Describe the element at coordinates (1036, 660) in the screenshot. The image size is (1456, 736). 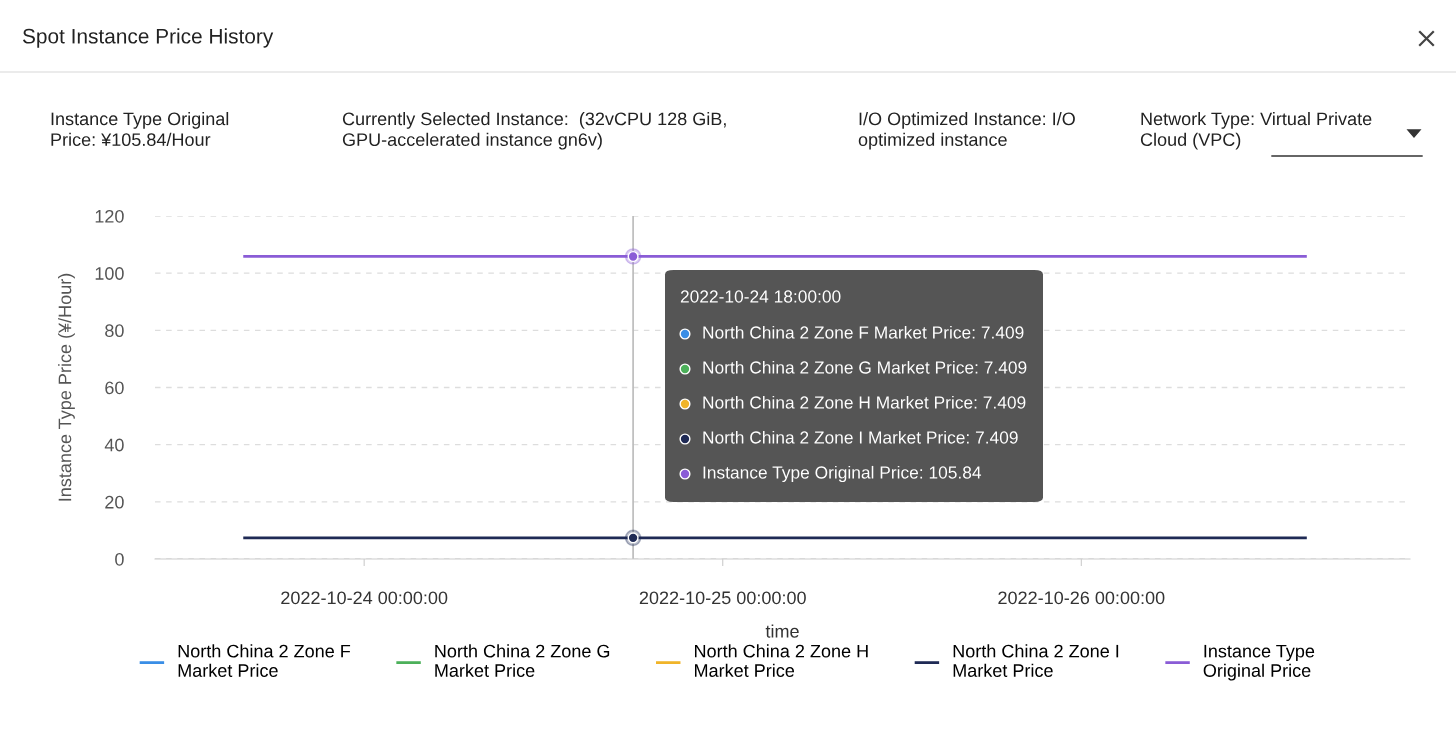
I see `legend-label: North China 2 Zone I Market Price` at that location.